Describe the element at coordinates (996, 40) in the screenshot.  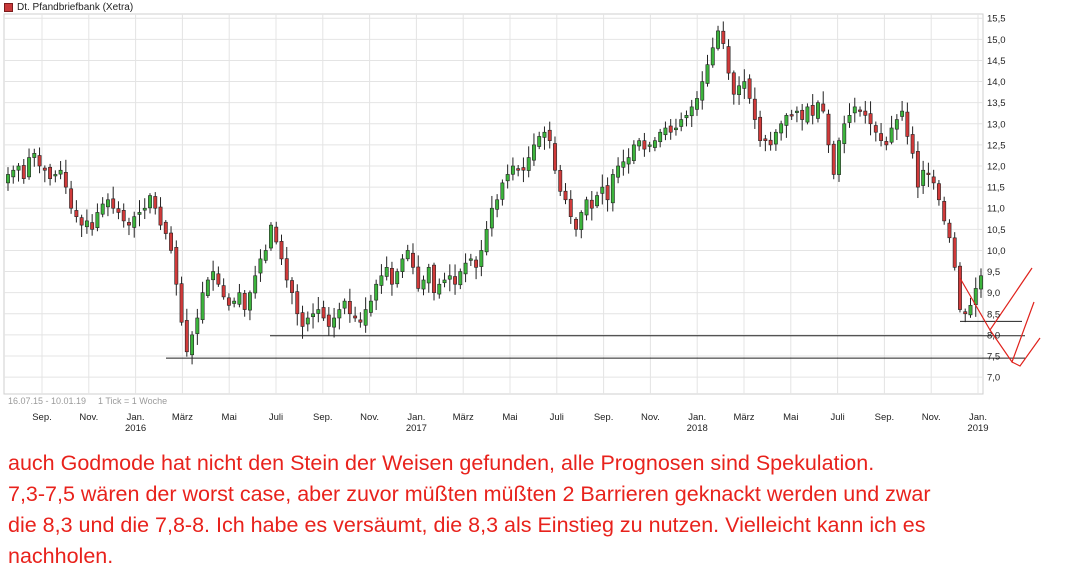
I see `y-tick-label: 15,0` at that location.